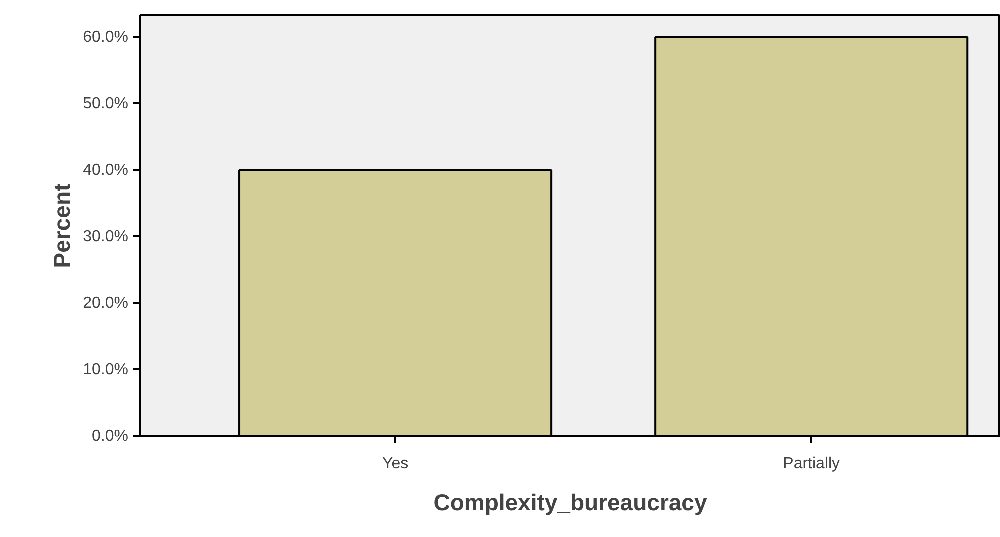 The height and width of the screenshot is (537, 1000). What do you see at coordinates (811, 464) in the screenshot?
I see `x-tick-label: Partially` at bounding box center [811, 464].